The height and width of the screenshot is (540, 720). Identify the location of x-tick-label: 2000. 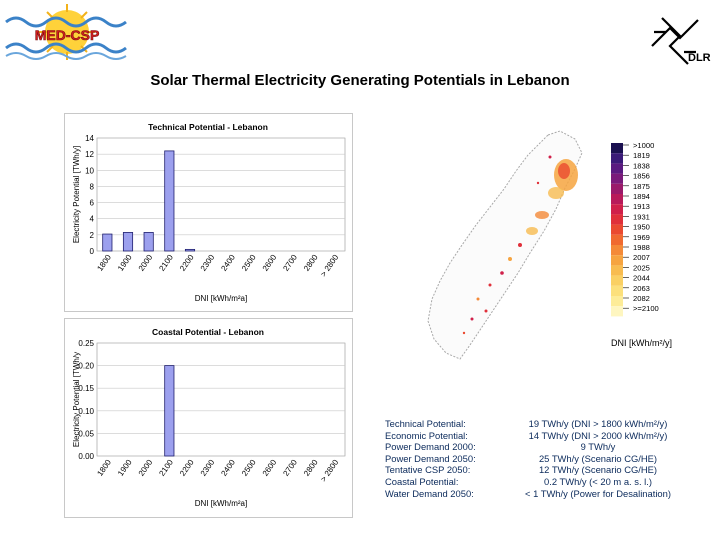
(146, 263).